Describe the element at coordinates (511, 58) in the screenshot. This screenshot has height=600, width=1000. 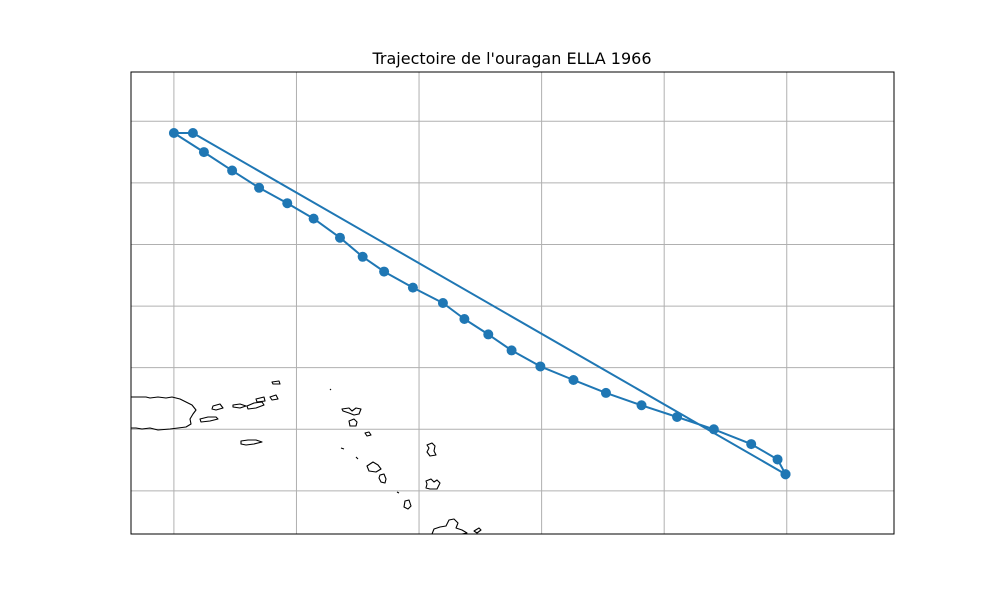
I see `chart-title: Trajectoire de l'ouragan ELLA 1966` at that location.